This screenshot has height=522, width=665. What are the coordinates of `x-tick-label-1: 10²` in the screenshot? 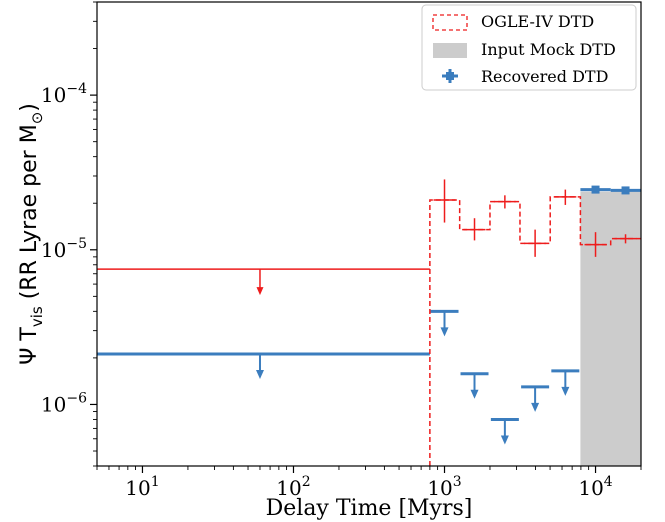 It's located at (293, 487).